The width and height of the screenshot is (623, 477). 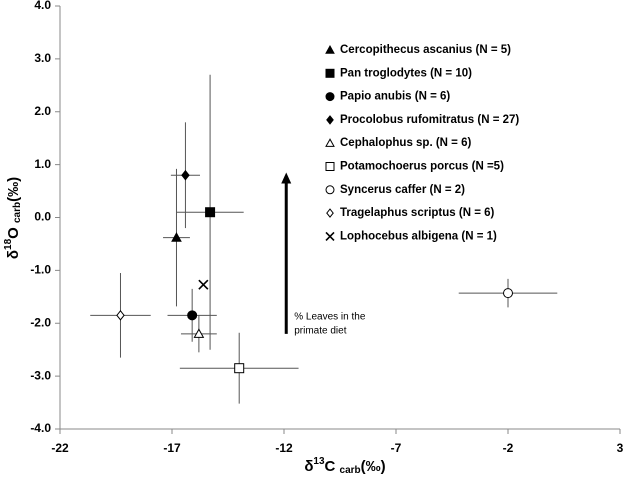 What do you see at coordinates (286, 178) in the screenshot?
I see `annotation-arrowhead` at bounding box center [286, 178].